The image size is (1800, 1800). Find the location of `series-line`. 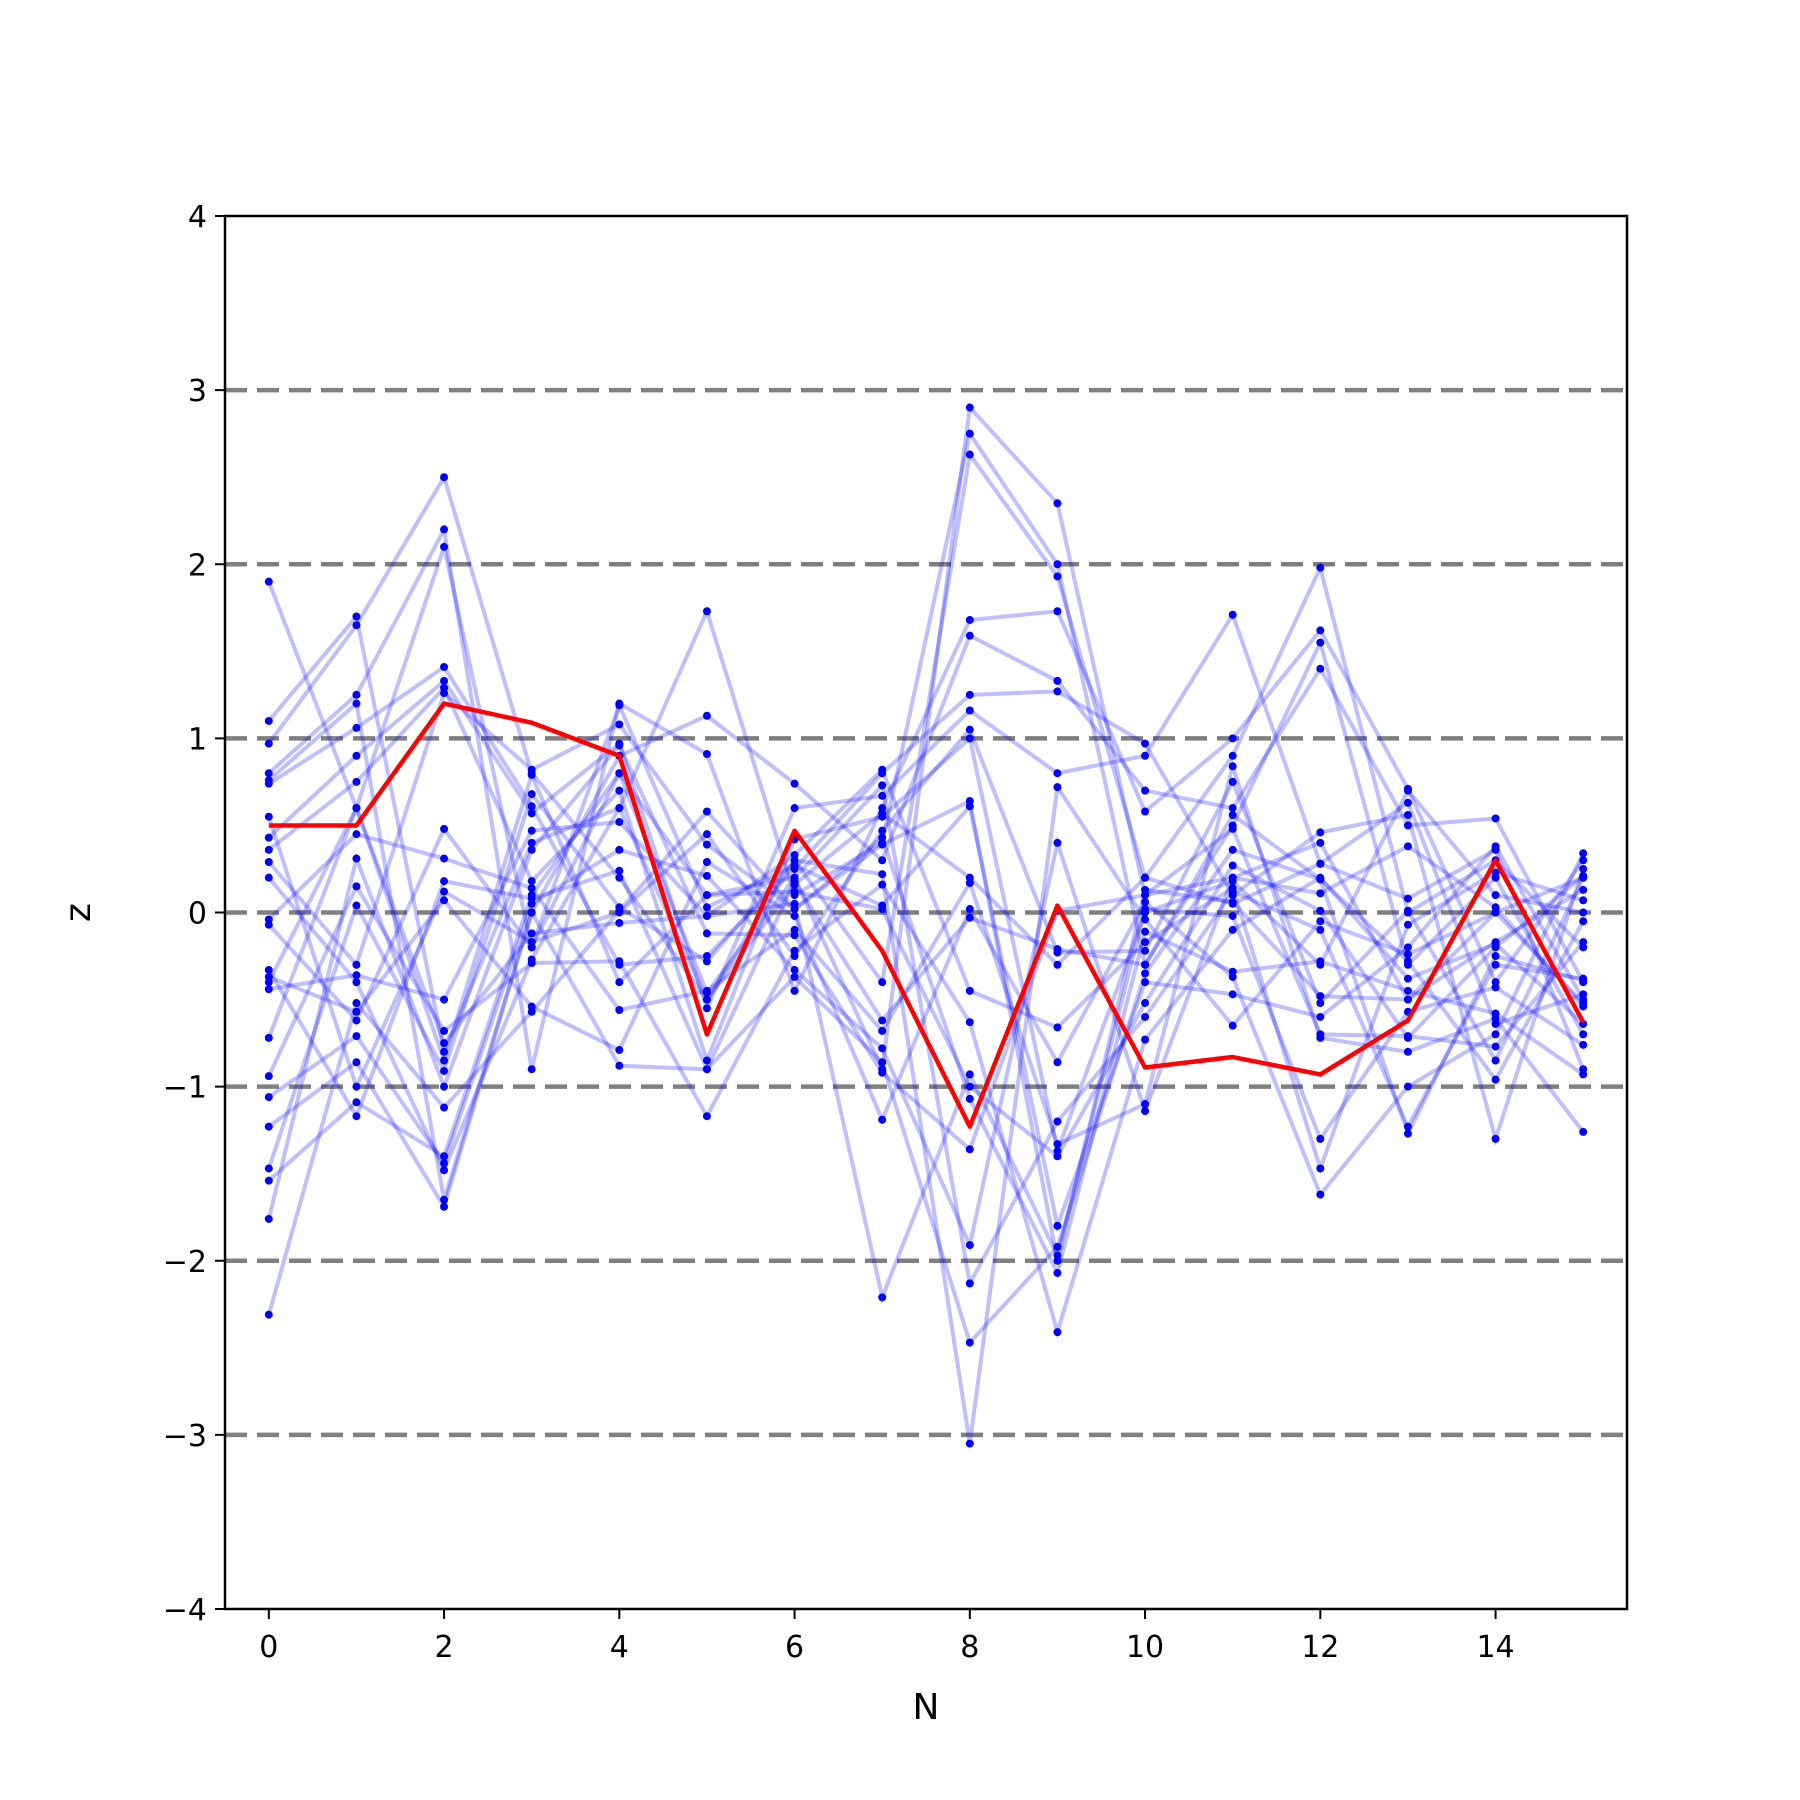

series-line is located at coordinates (925, 909).